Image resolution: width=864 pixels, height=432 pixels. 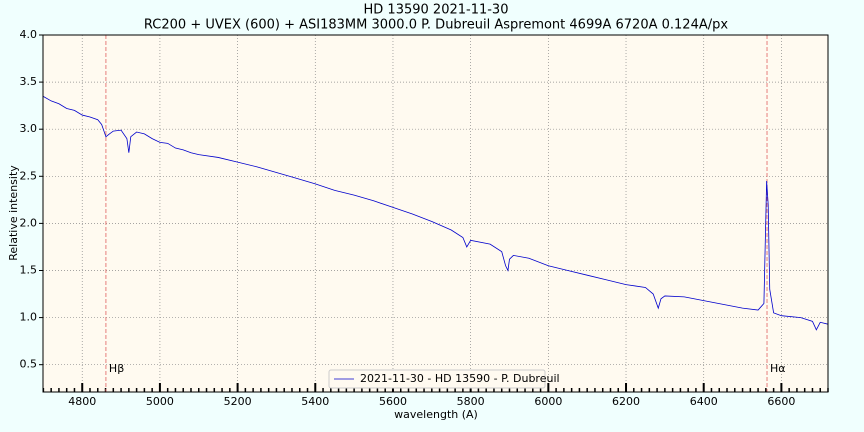 I want to click on y-tick-label: 3.5, so click(x=29, y=81).